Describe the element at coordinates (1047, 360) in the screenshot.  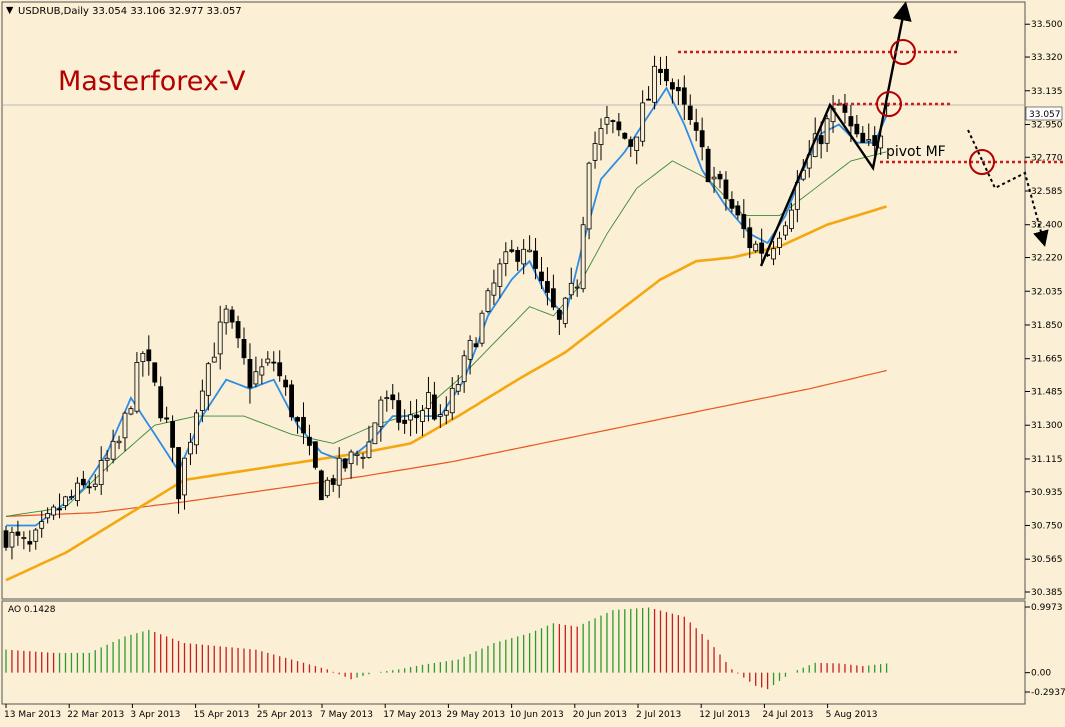
I see `y-tick-label: 31.665` at that location.